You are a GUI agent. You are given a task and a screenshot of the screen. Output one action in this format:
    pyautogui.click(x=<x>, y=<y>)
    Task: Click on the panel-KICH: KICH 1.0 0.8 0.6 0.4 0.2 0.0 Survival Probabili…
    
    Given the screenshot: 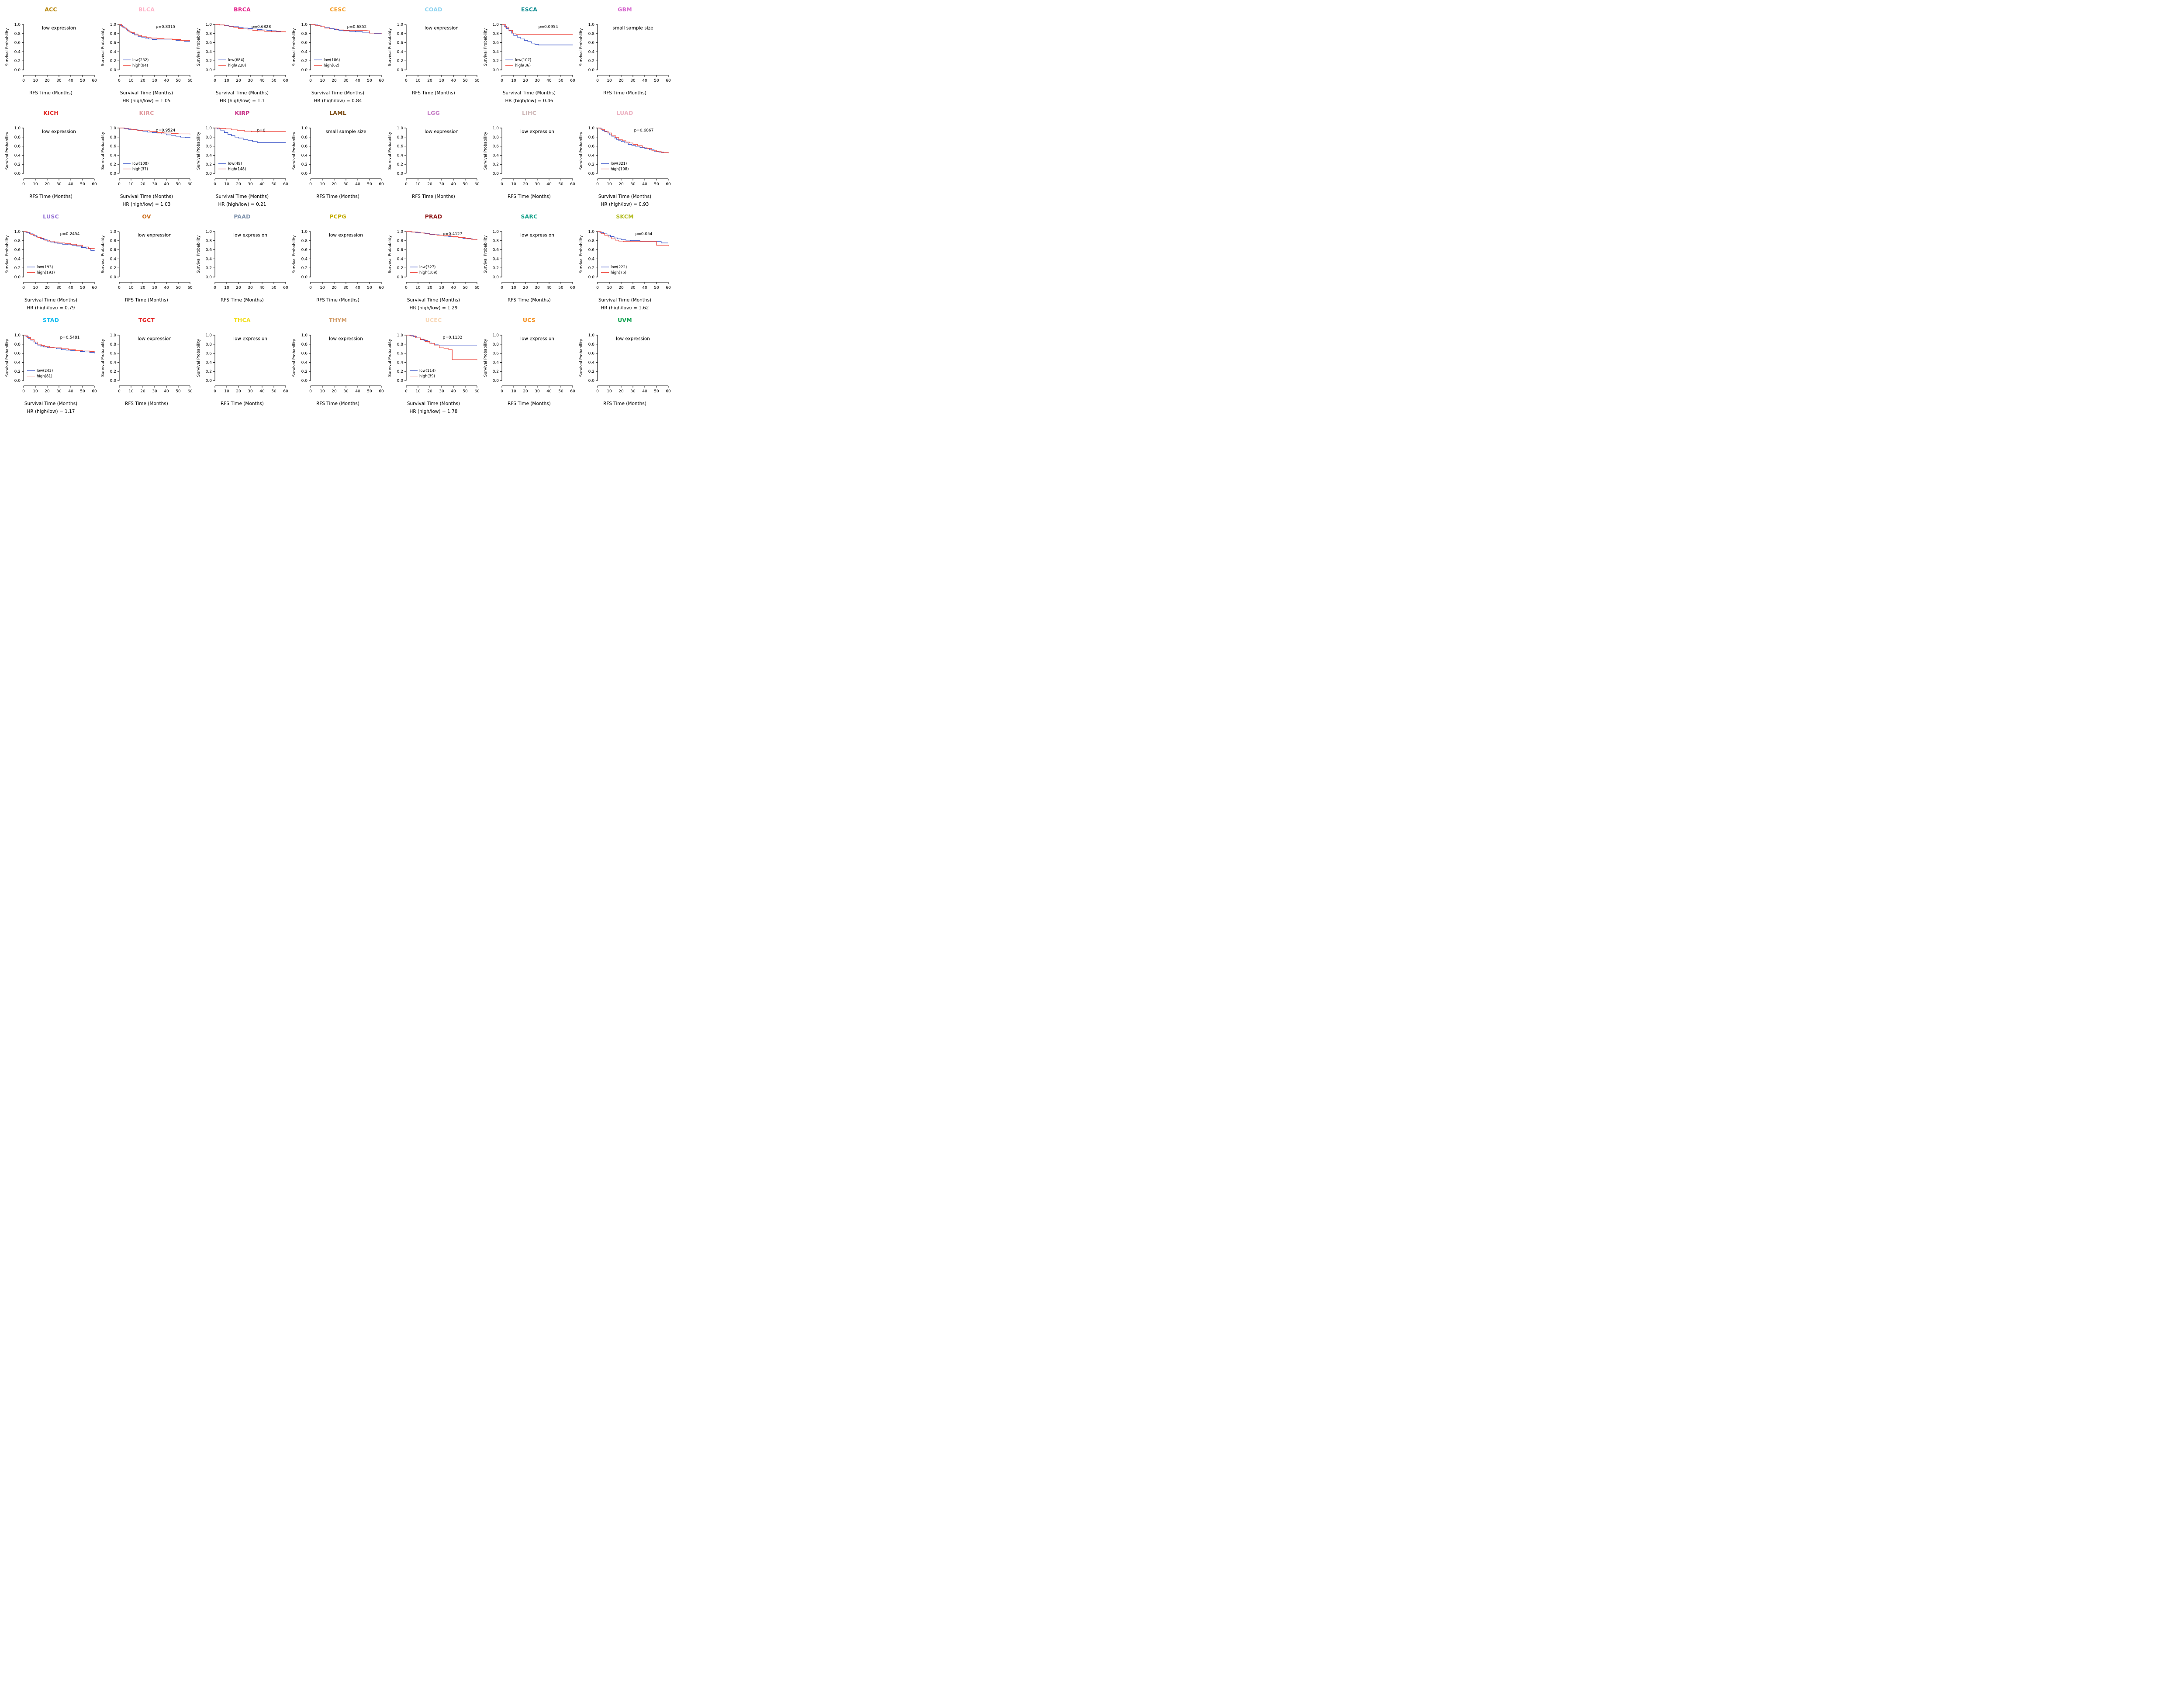 What is the action you would take?
    pyautogui.click(x=50, y=157)
    